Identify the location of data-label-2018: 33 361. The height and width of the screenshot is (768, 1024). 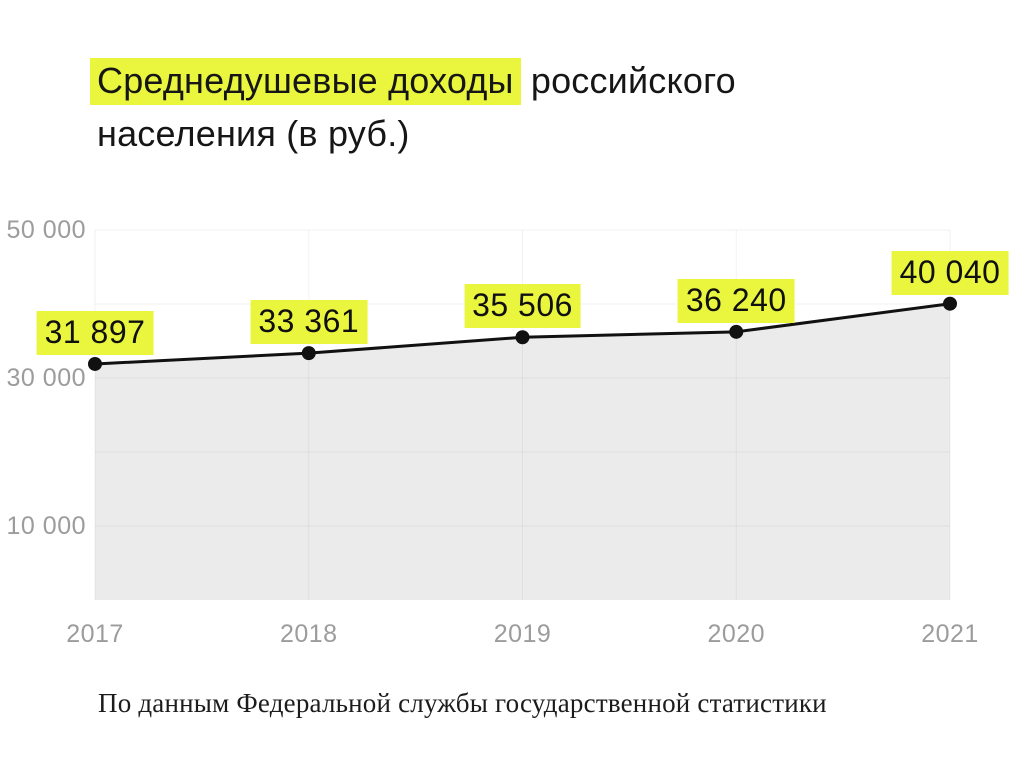
(309, 322).